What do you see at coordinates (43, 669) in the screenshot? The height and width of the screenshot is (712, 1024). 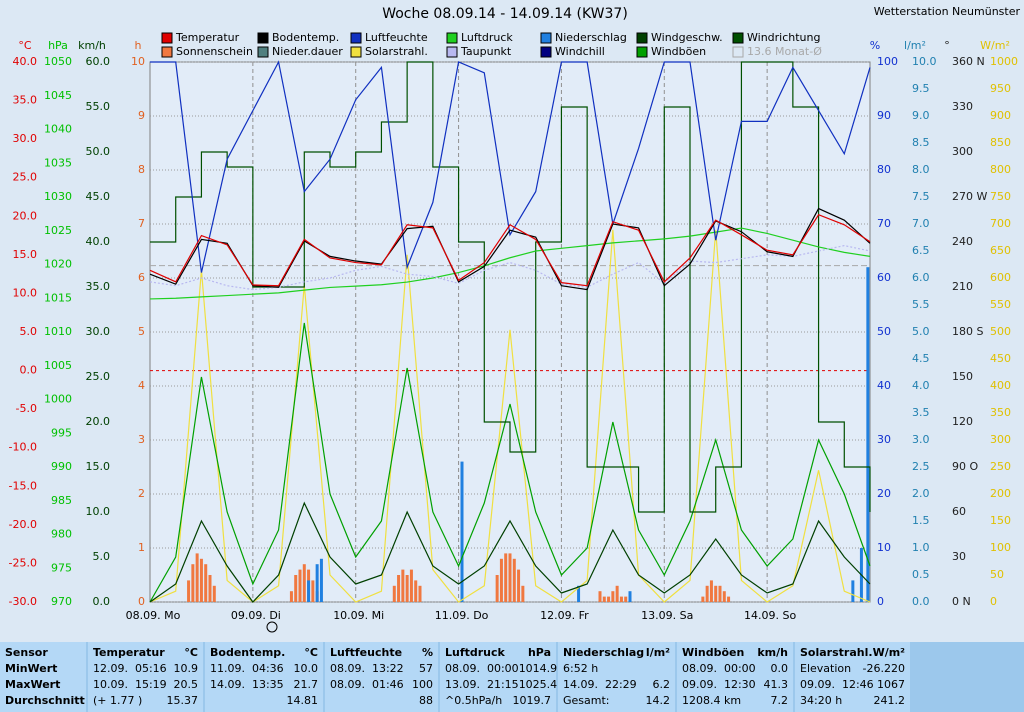 I see `panel-row: MinWert` at bounding box center [43, 669].